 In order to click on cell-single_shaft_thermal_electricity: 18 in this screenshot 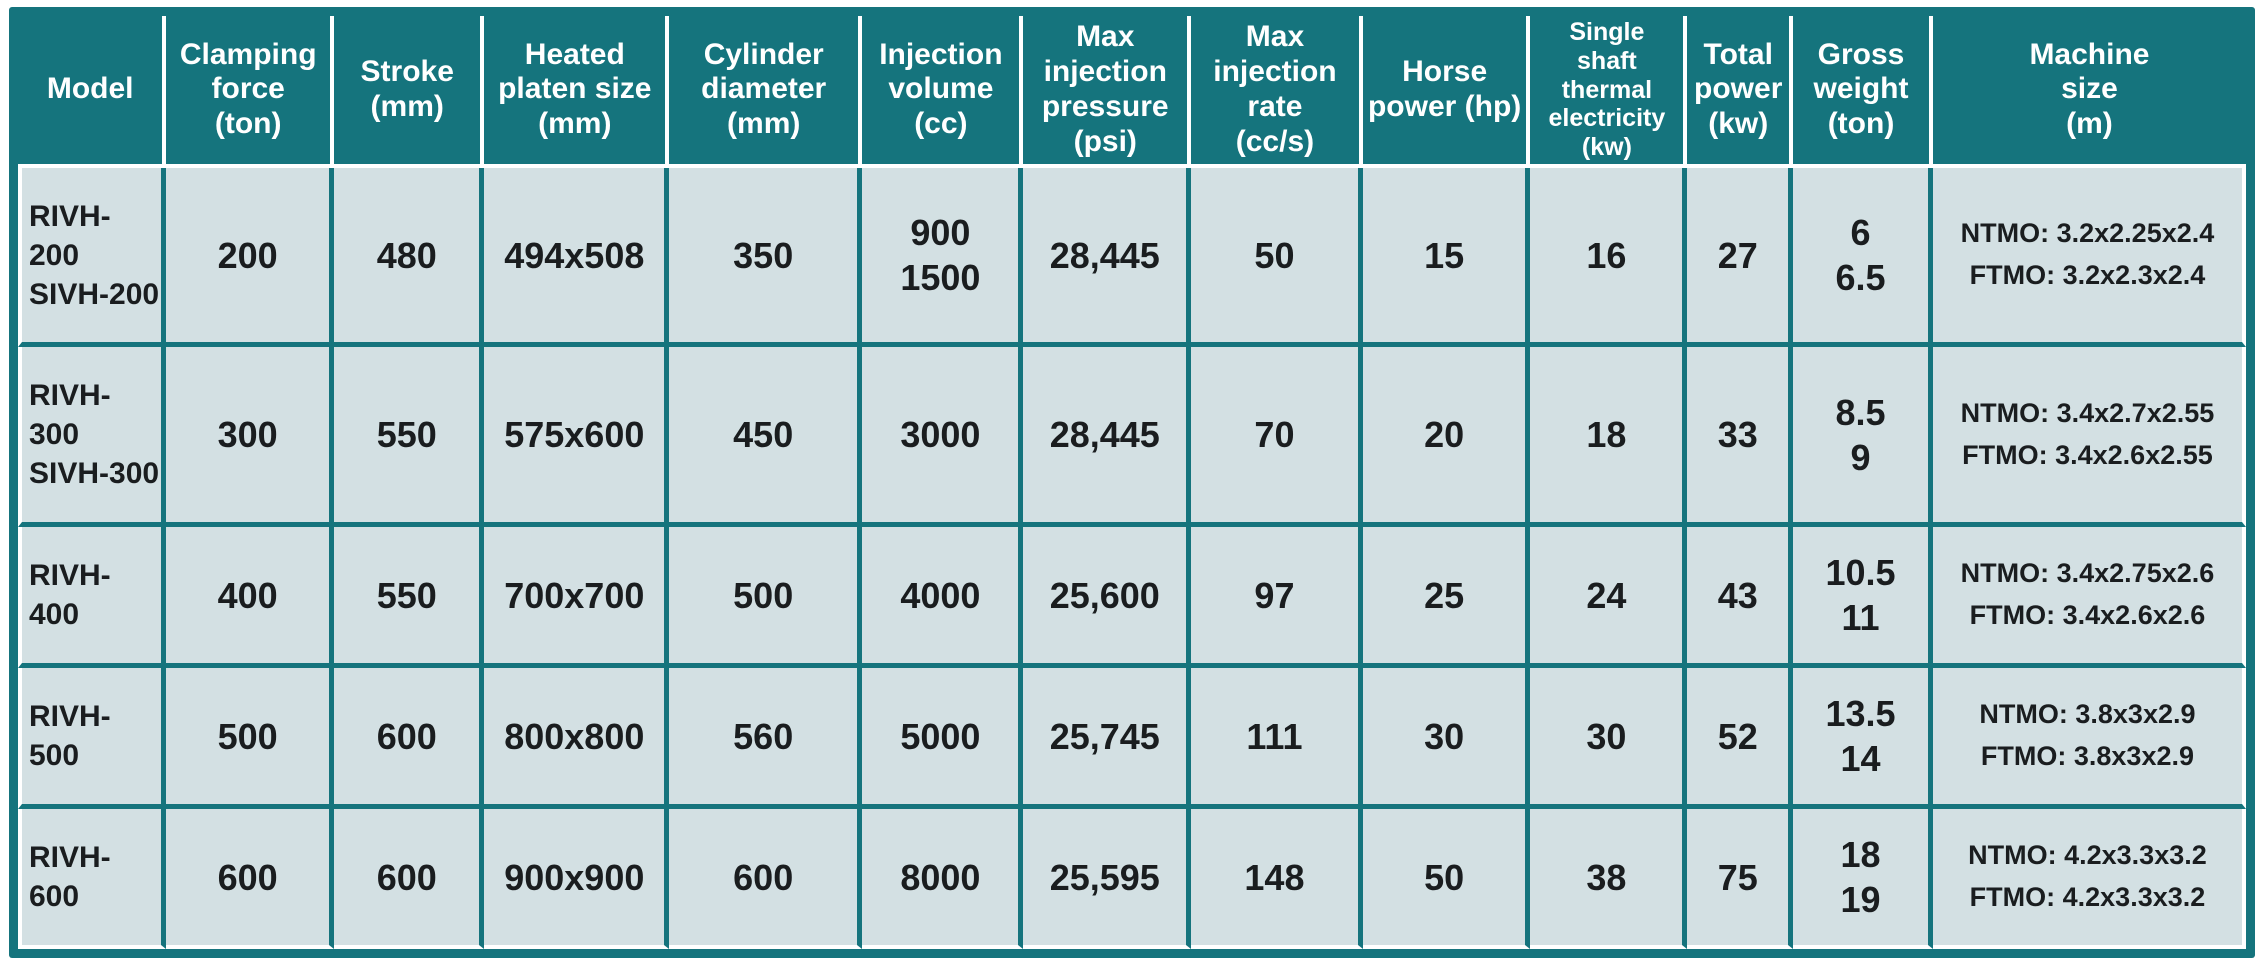, I will do `click(1609, 437)`.